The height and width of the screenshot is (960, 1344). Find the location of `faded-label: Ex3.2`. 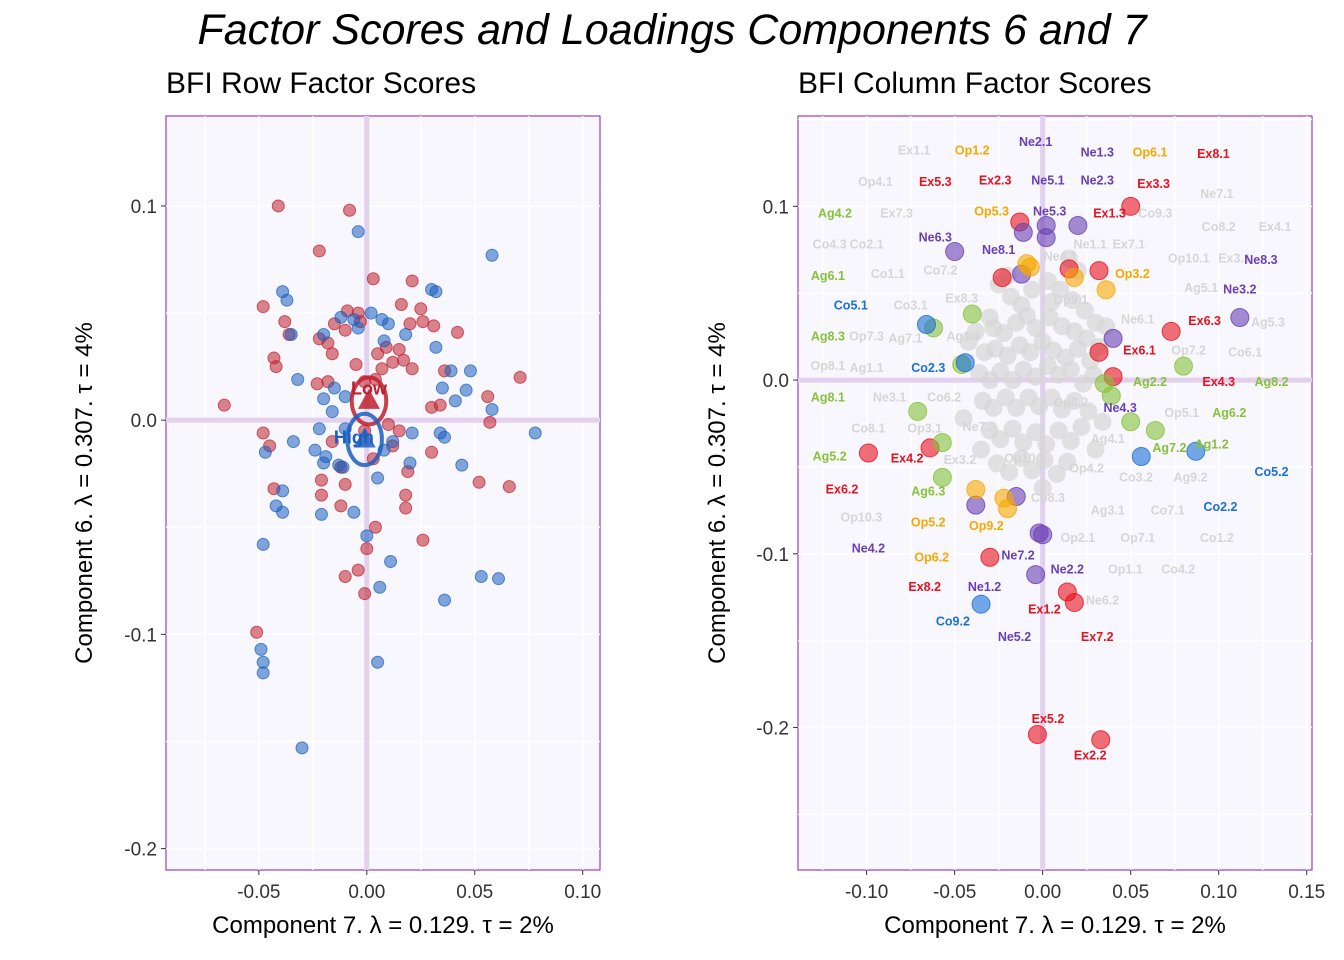

faded-label: Ex3.2 is located at coordinates (960, 460).